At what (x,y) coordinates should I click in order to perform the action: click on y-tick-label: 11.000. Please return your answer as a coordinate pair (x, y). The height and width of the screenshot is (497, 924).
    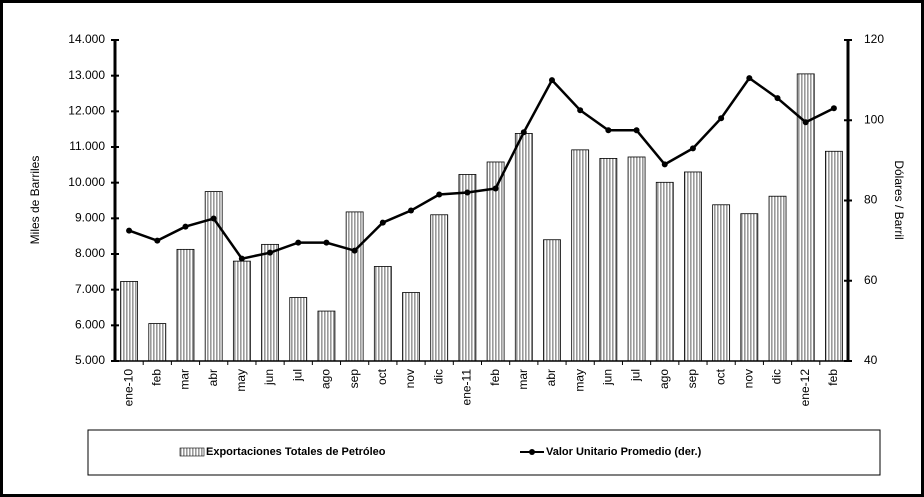
    Looking at the image, I should click on (87, 146).